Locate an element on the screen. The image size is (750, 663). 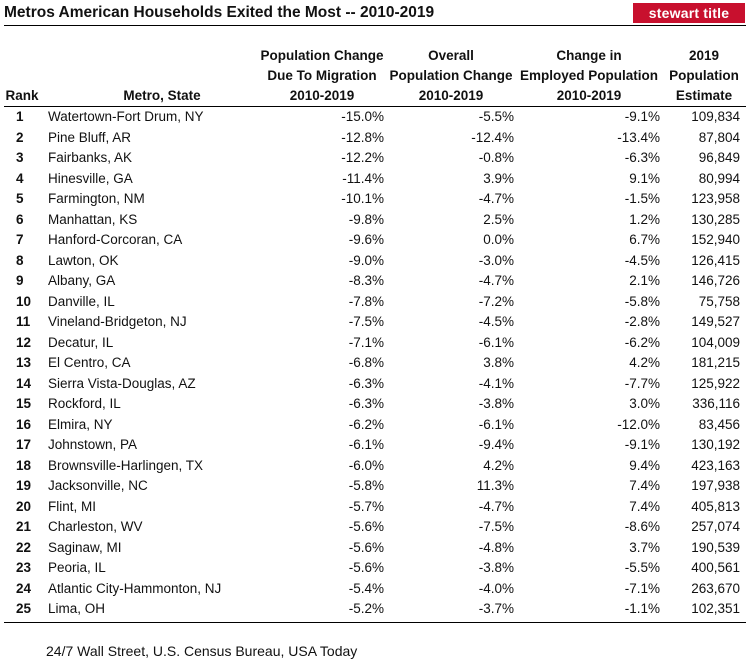
rank-cell: 25 is located at coordinates (24, 608).